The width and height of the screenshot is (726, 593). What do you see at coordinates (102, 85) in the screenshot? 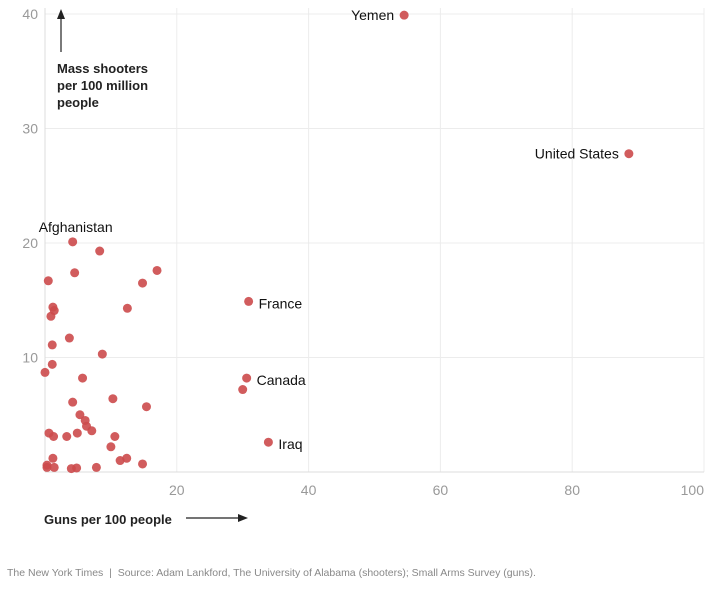
I see `y-axis-title: per 100 million` at bounding box center [102, 85].